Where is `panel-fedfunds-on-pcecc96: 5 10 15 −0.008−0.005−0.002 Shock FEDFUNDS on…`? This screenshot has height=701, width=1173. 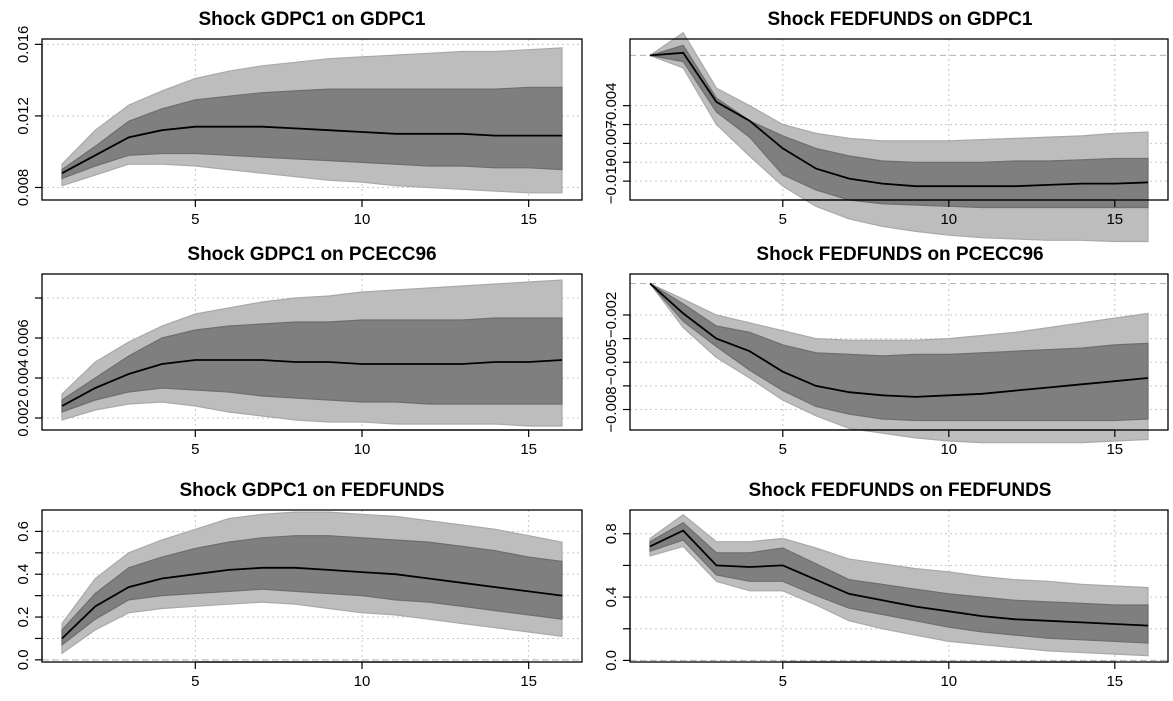 panel-fedfunds-on-pcecc96: 5 10 15 −0.008−0.005−0.002 Shock FEDFUNDS on… is located at coordinates (886, 351).